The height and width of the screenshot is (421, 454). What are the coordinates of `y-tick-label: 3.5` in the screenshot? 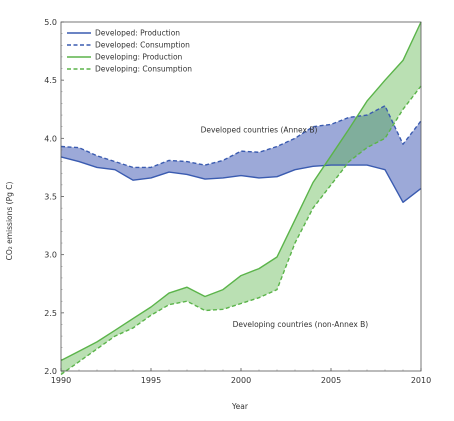 It's located at (50, 197).